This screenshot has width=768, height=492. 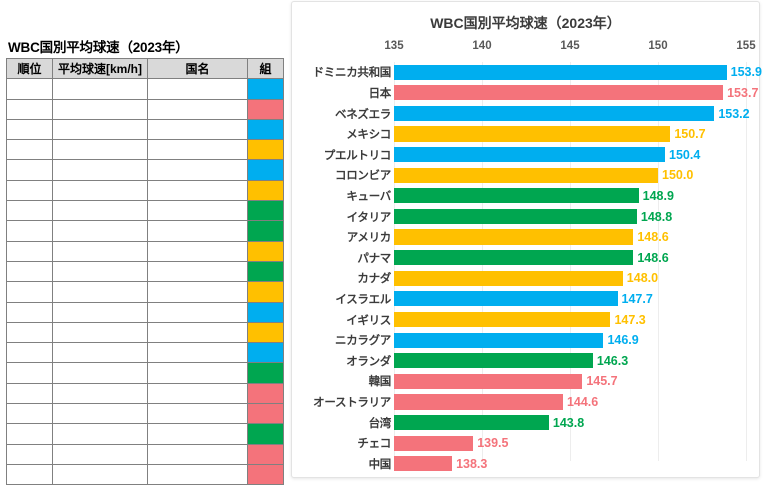 What do you see at coordinates (369, 238) in the screenshot?
I see `bar-category-label: アメリカ` at bounding box center [369, 238].